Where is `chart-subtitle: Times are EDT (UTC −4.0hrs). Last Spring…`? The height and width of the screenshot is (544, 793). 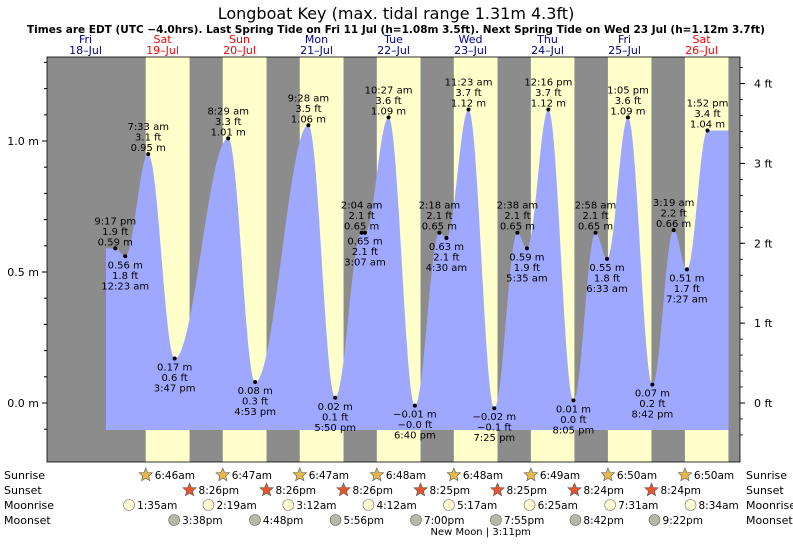 chart-subtitle: Times are EDT (UTC −4.0hrs). Last Spring… is located at coordinates (396, 30).